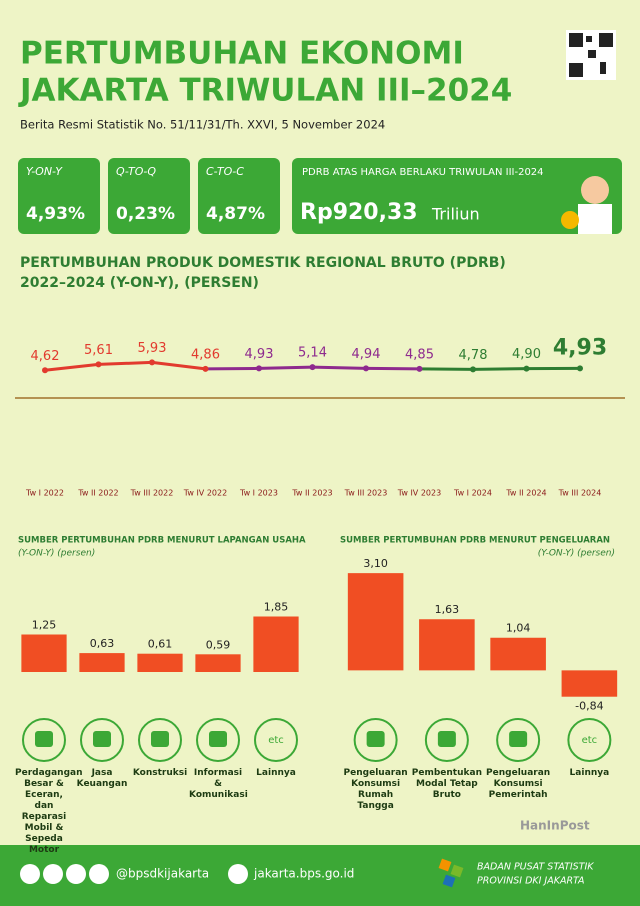 The image size is (640, 906). I want to click on value-label: 1,04, so click(518, 628).